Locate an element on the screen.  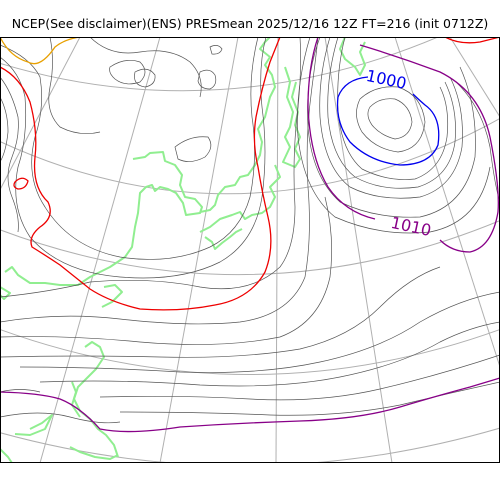
contour-red-northeast is located at coordinates (472, 40).